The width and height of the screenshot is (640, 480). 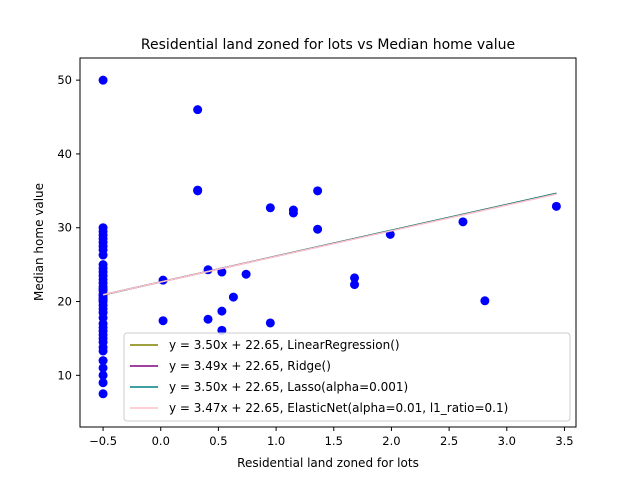 I want to click on y-tick-label: 20, so click(x=64, y=302).